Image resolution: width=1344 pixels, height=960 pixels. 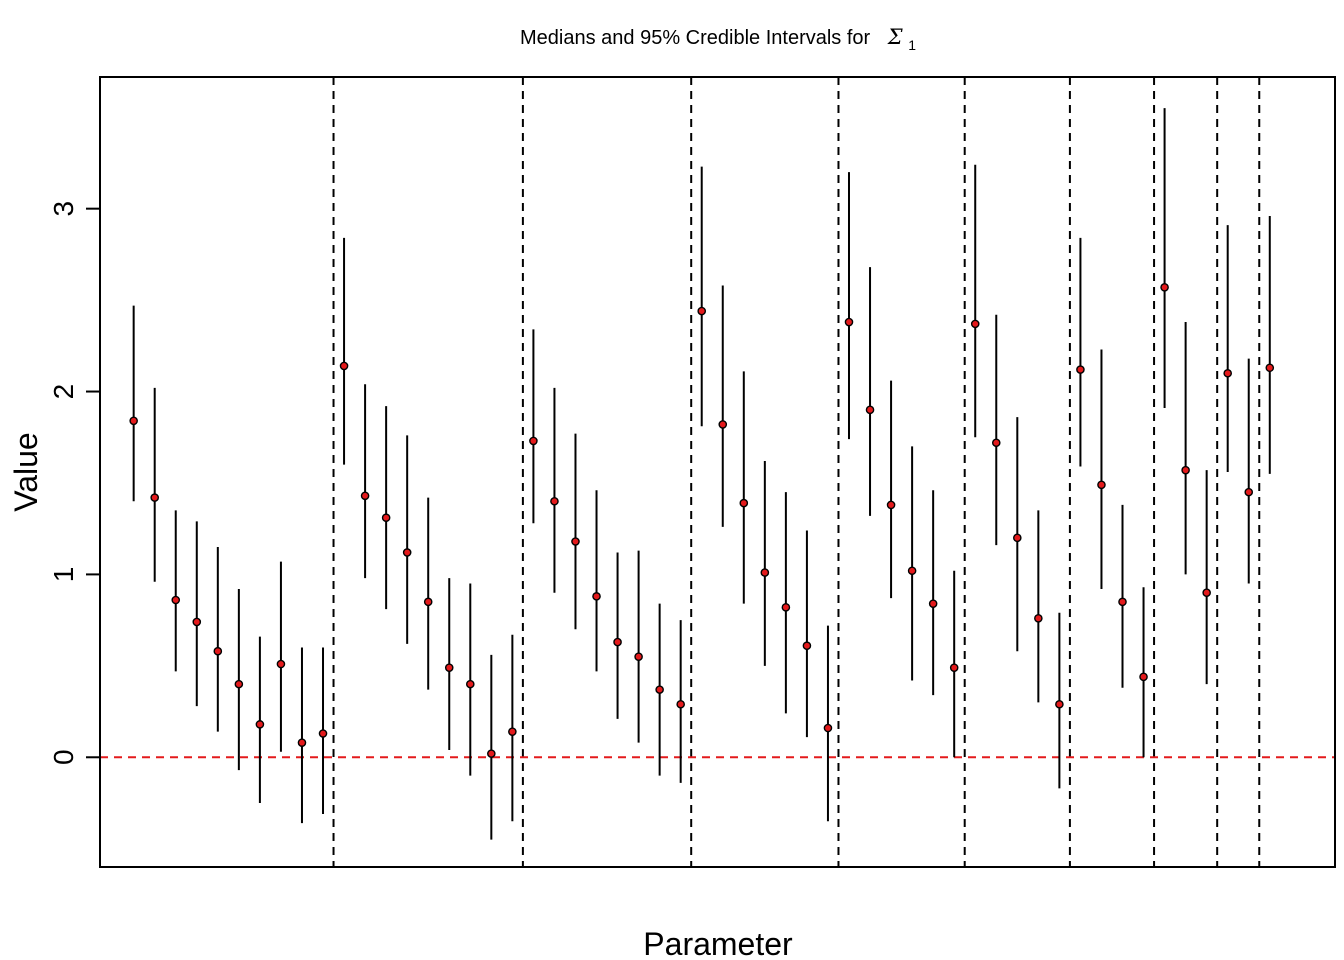 I want to click on chart-title-symbol: Σ, so click(x=895, y=37).